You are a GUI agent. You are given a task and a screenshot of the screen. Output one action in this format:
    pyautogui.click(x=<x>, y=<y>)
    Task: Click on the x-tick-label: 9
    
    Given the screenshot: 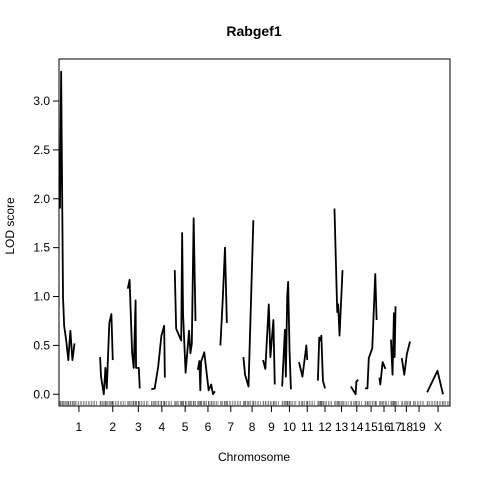 What is the action you would take?
    pyautogui.click(x=271, y=427)
    